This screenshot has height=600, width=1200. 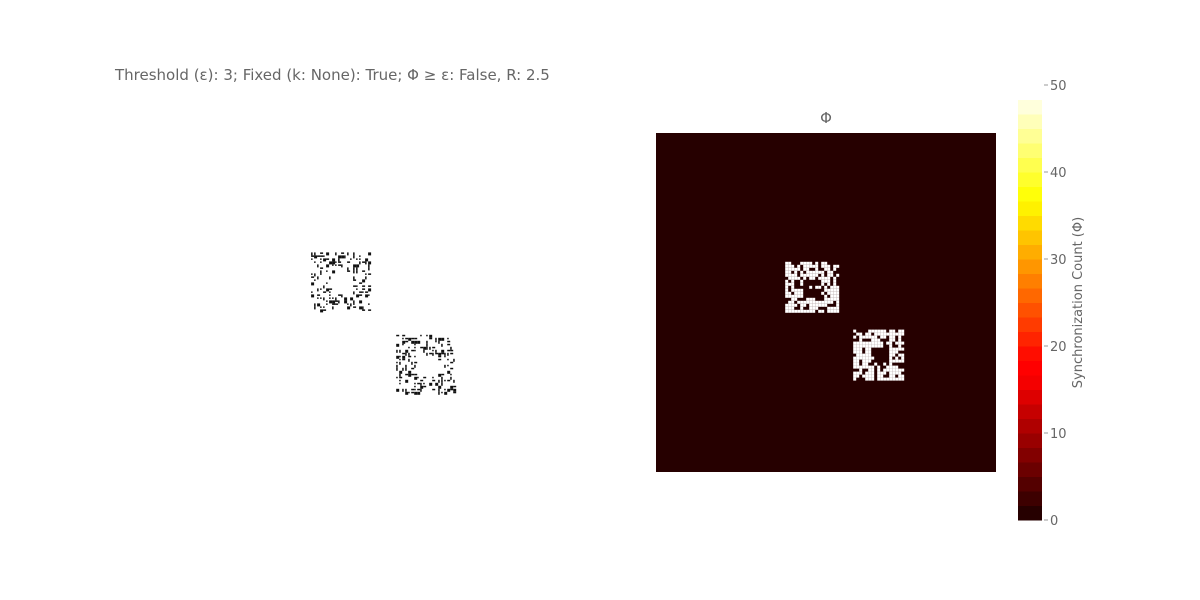 I want to click on colorbar-tick-label: 0, so click(x=1054, y=521).